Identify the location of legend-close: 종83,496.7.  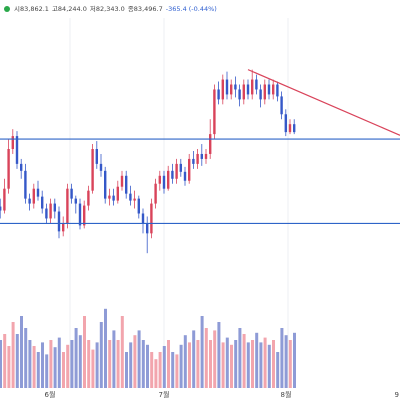
(145, 9).